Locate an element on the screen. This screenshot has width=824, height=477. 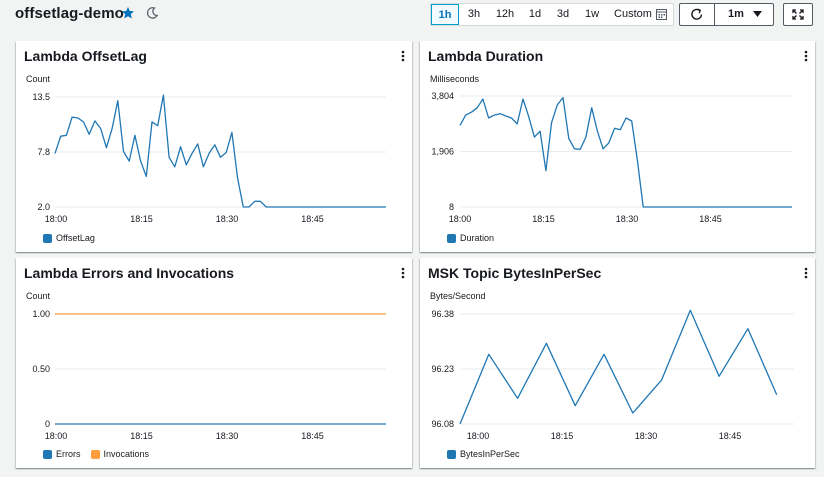
favorite-star-icon is located at coordinates (128, 13).